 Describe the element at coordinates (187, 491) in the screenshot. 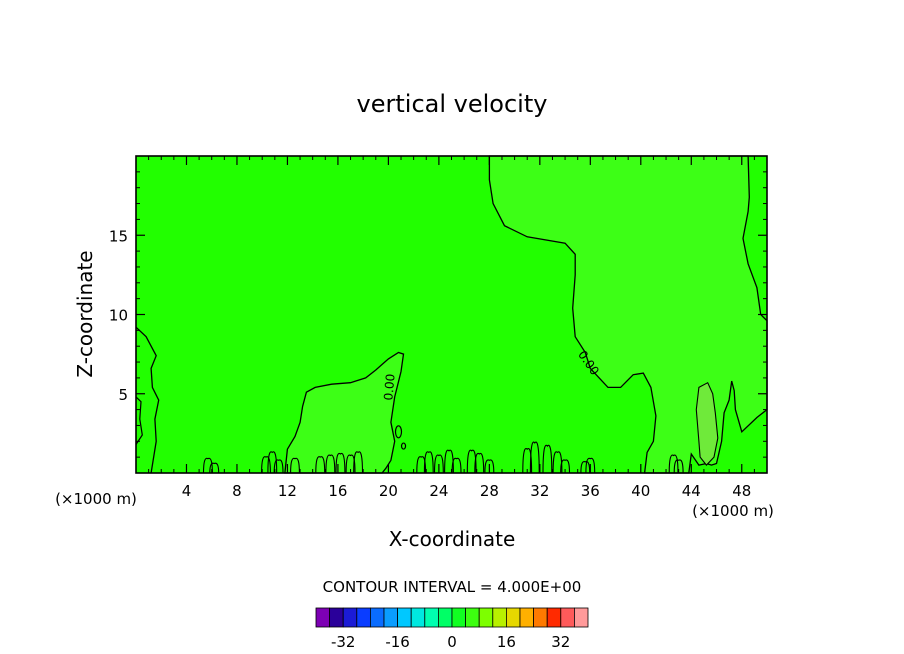

I see `x-tick-label: 4` at that location.